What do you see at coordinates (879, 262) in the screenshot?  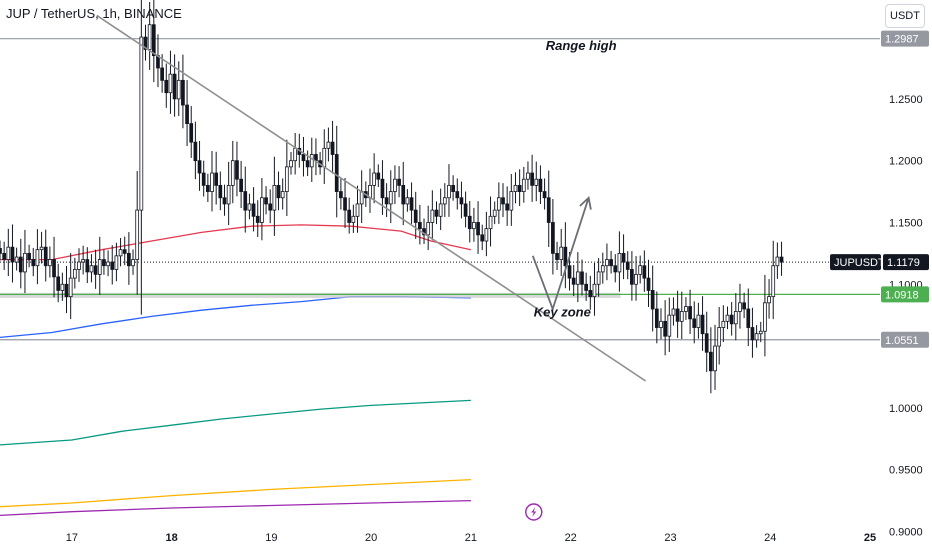 I see `current-price-tag: JUPUSDT 1.1179` at bounding box center [879, 262].